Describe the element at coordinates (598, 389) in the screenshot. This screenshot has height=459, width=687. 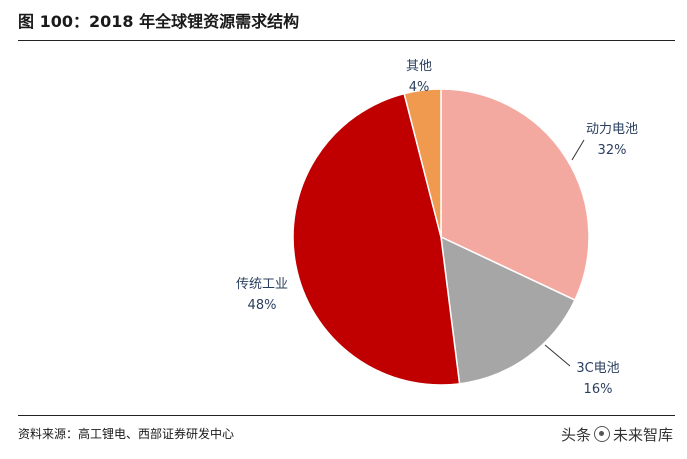
I see `slice-value-label: 16%` at that location.